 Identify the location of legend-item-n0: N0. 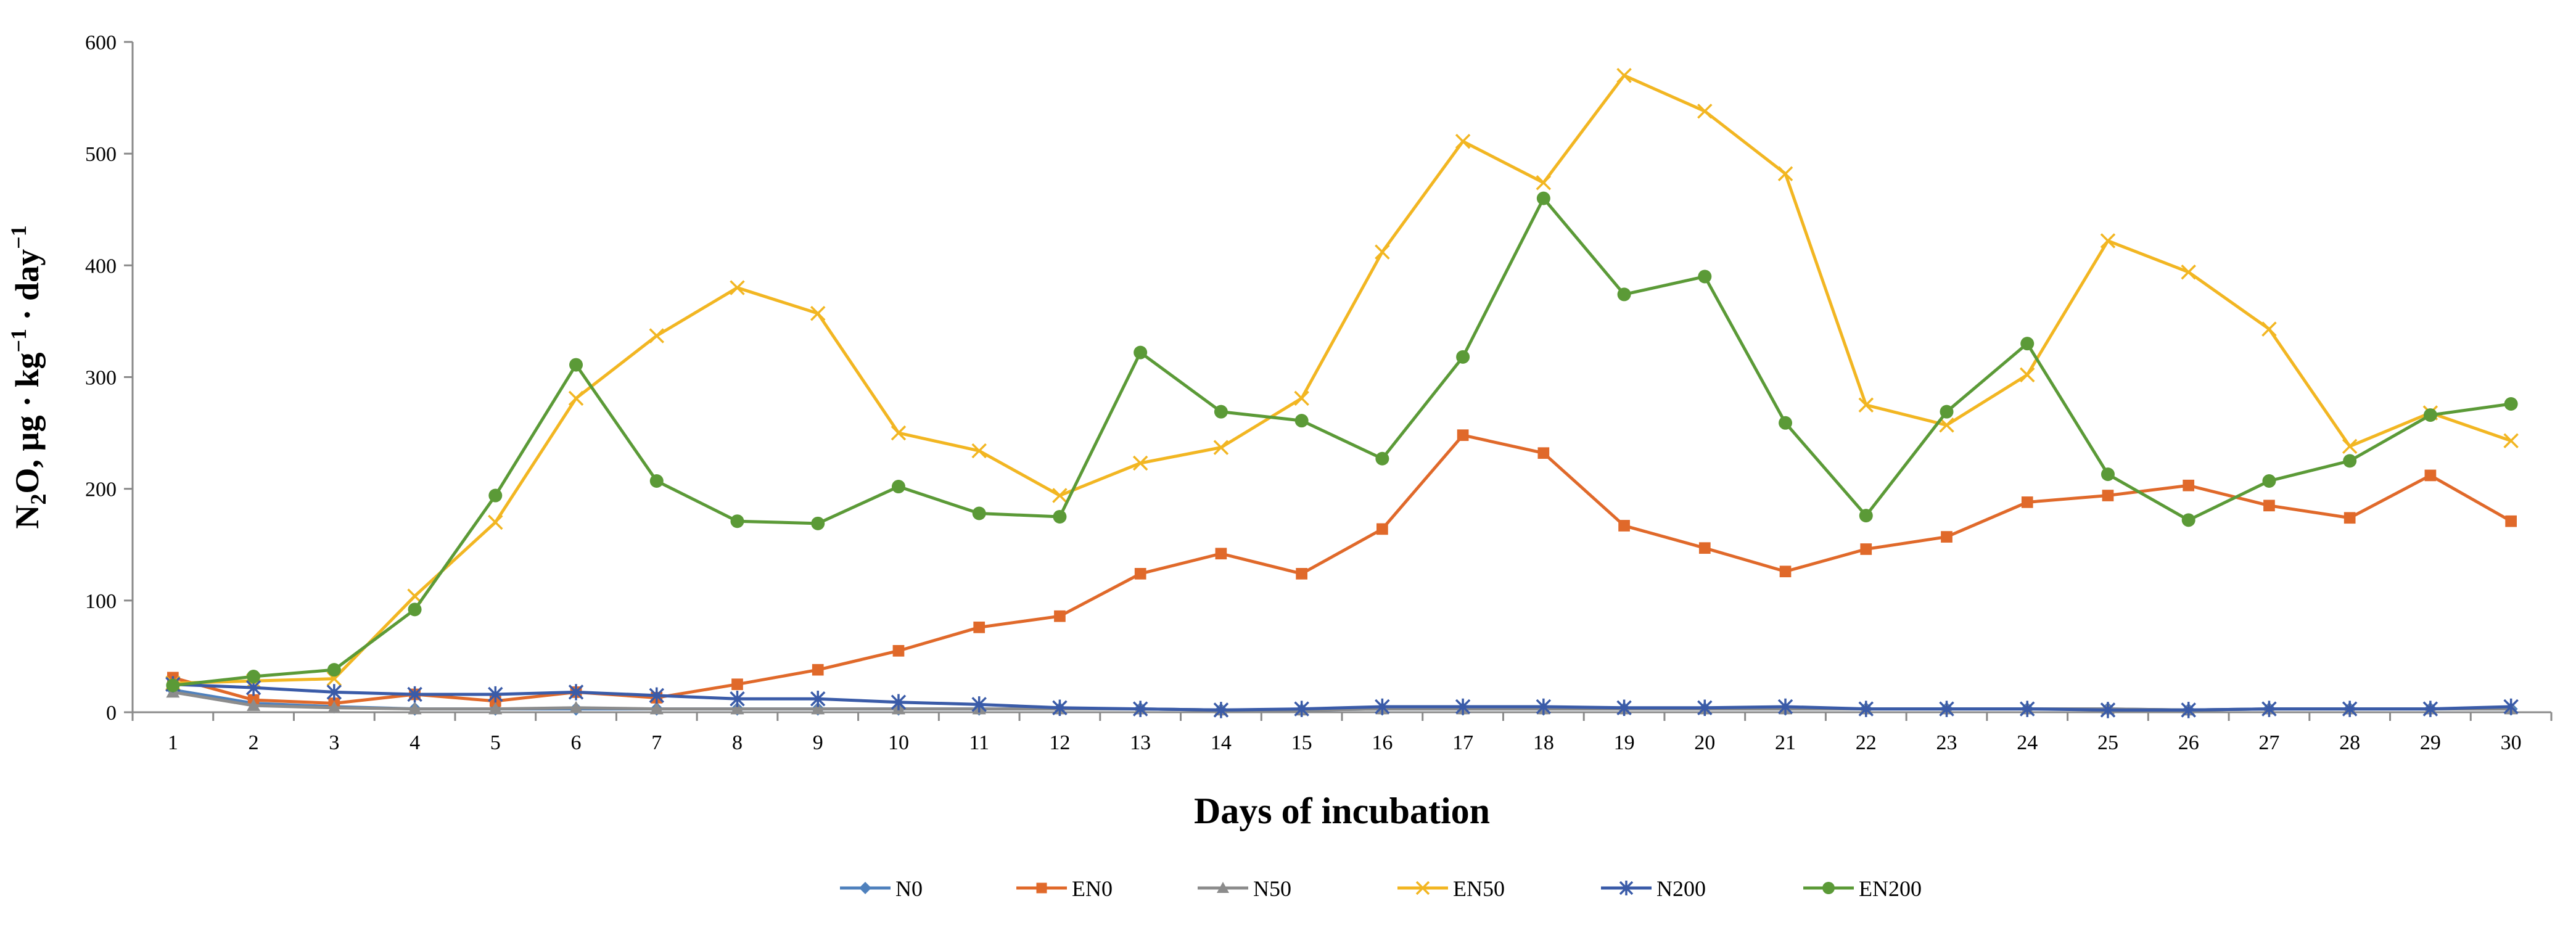
(881, 889).